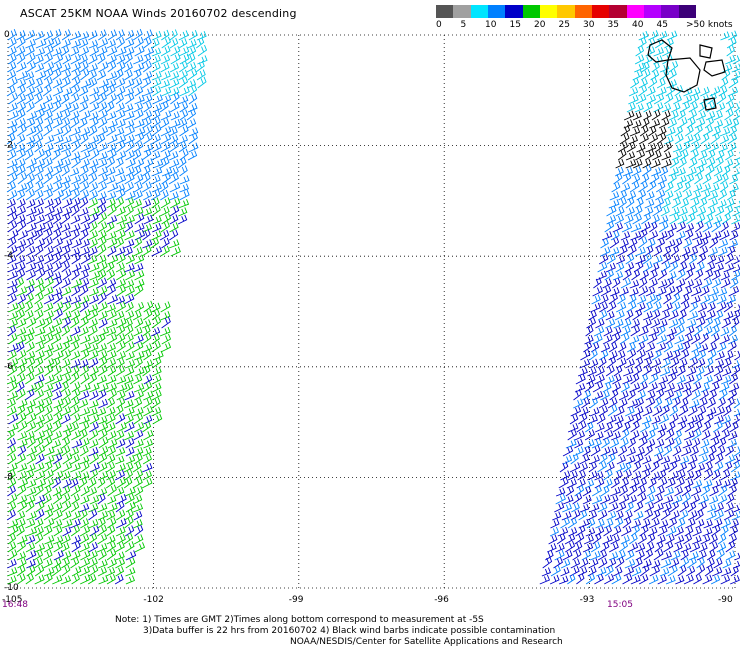  Describe the element at coordinates (445, 11) in the screenshot. I see `scale-swatch` at that location.